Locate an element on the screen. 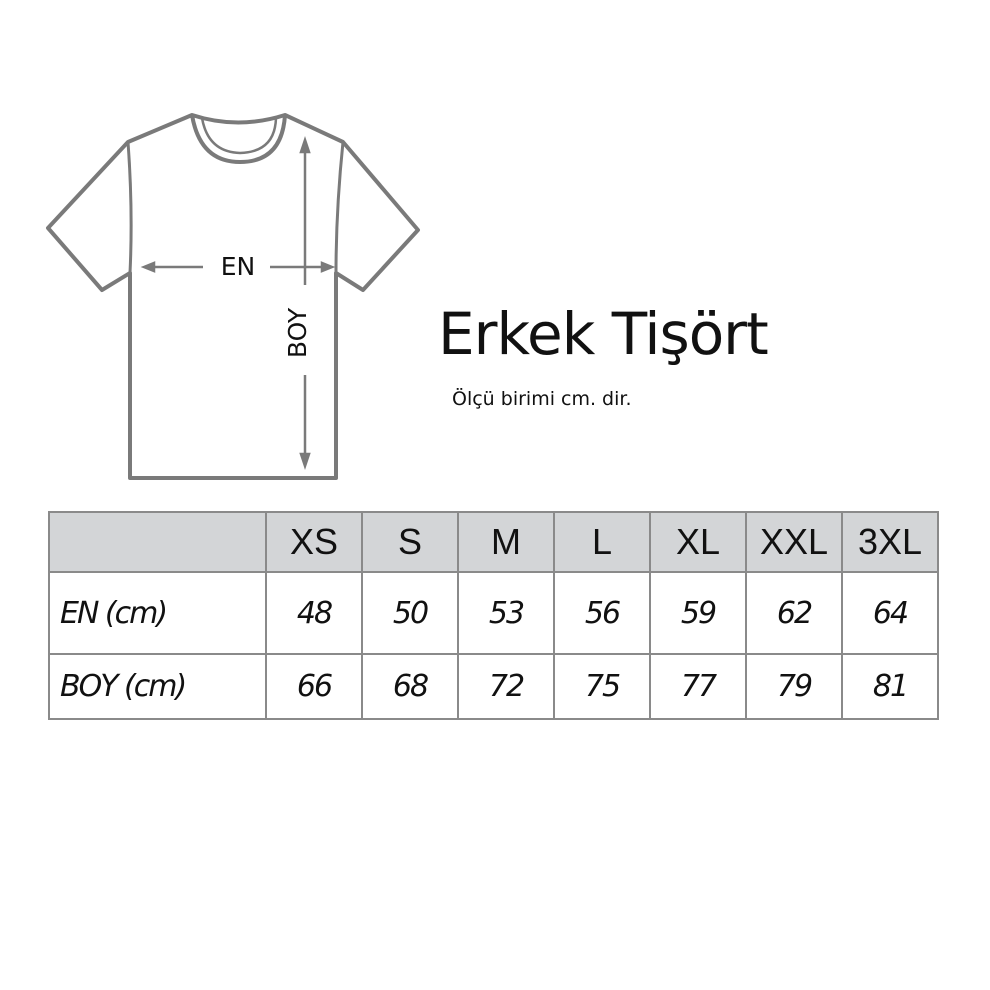 The height and width of the screenshot is (990, 990). collar-inner is located at coordinates (239, 136).